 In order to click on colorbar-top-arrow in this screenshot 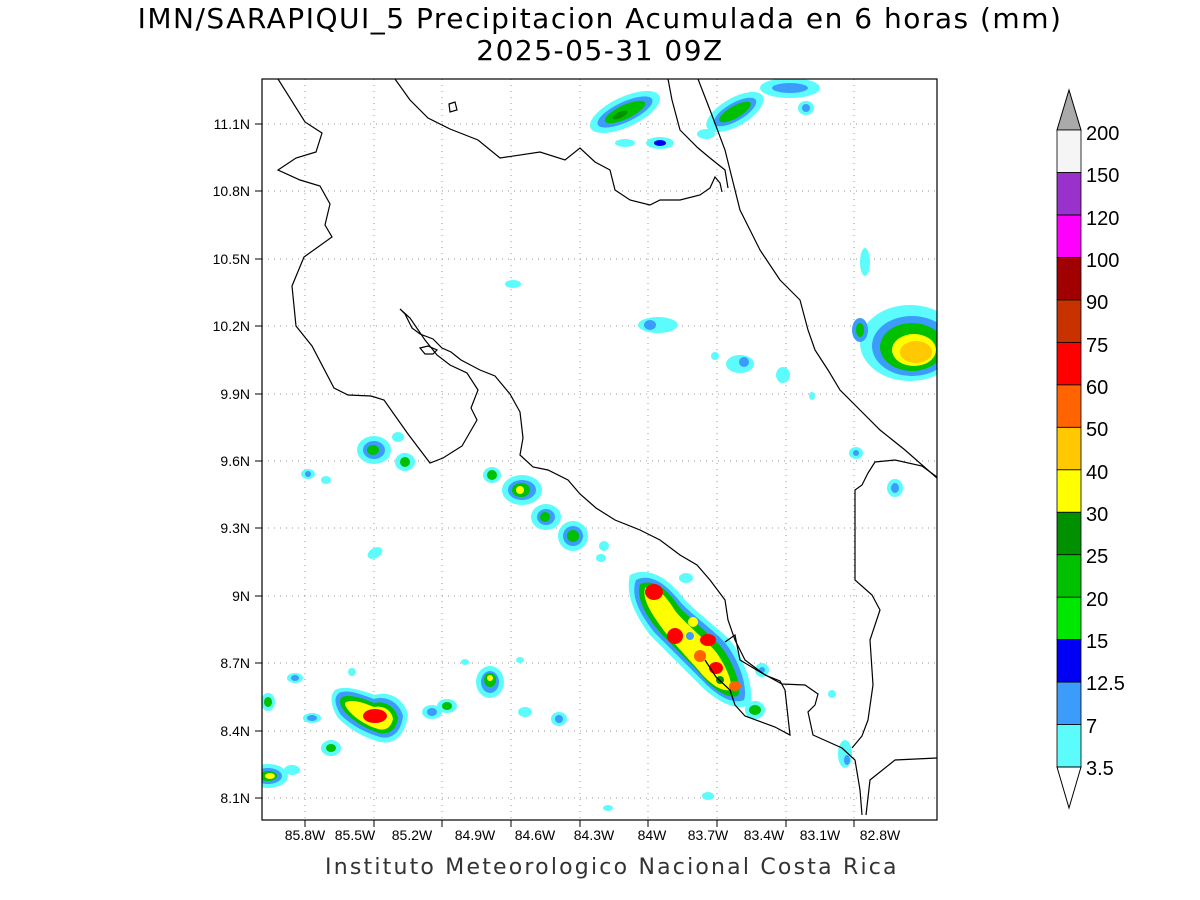, I will do `click(1069, 109)`.